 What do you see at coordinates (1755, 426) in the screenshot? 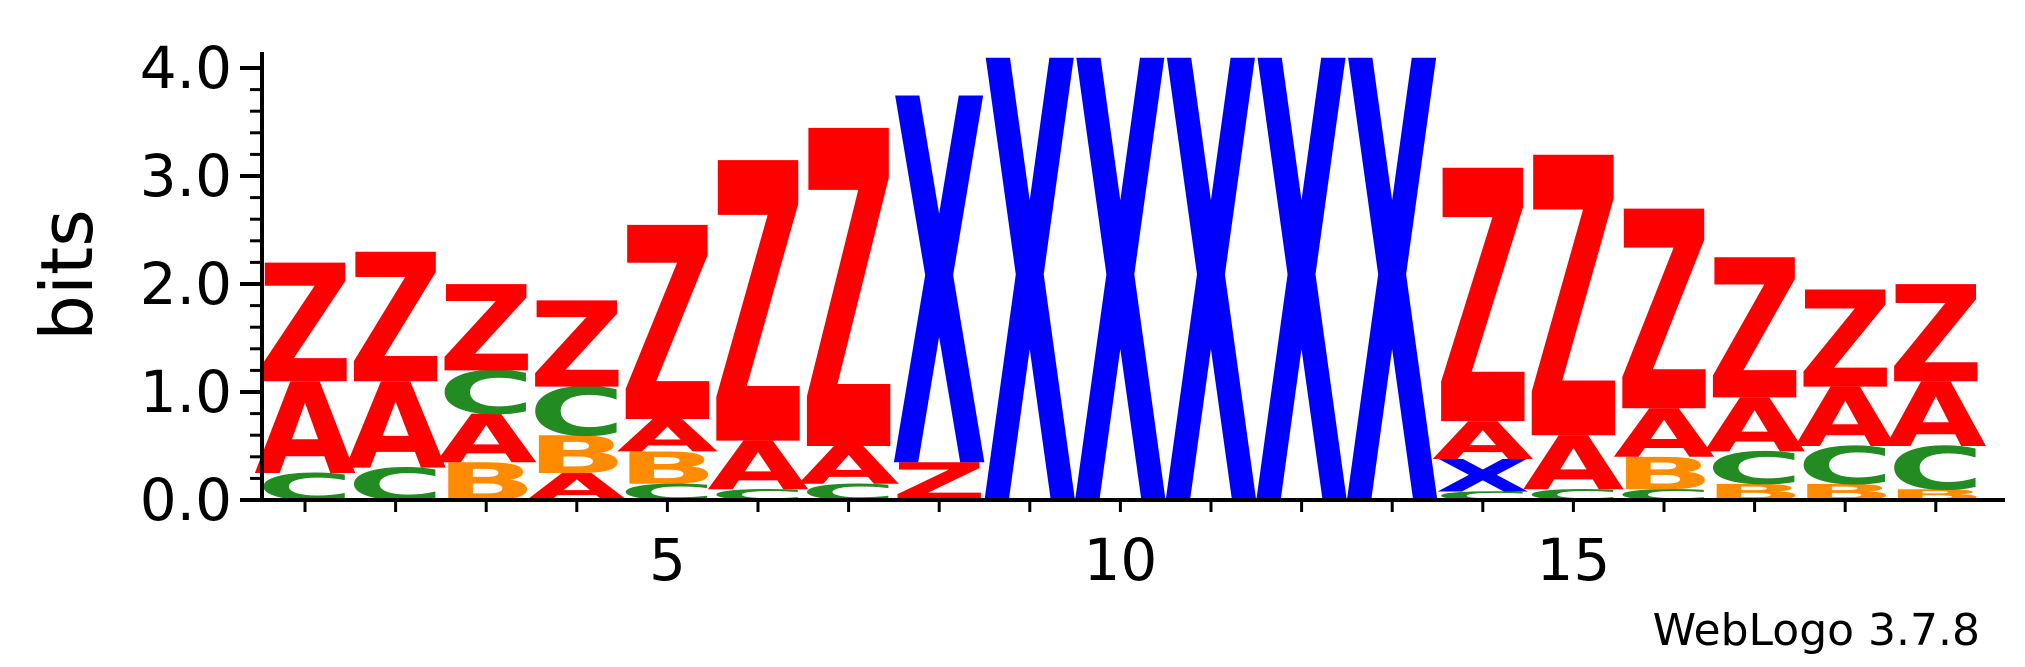
I see `glyph-a-pos-17: A` at bounding box center [1755, 426].